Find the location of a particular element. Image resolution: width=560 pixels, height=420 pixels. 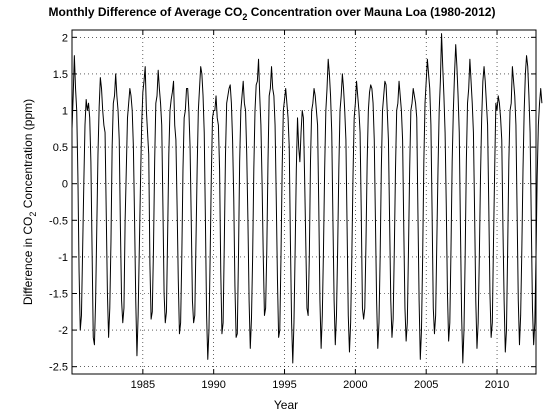

y-tick-label: -0.5 is located at coordinates (58, 221).